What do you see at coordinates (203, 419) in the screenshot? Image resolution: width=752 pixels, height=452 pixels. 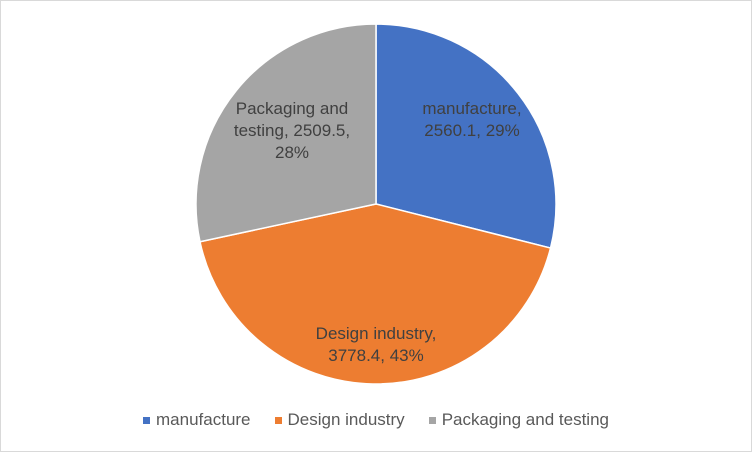 I see `legend-label-manufacture: manufacture` at bounding box center [203, 419].